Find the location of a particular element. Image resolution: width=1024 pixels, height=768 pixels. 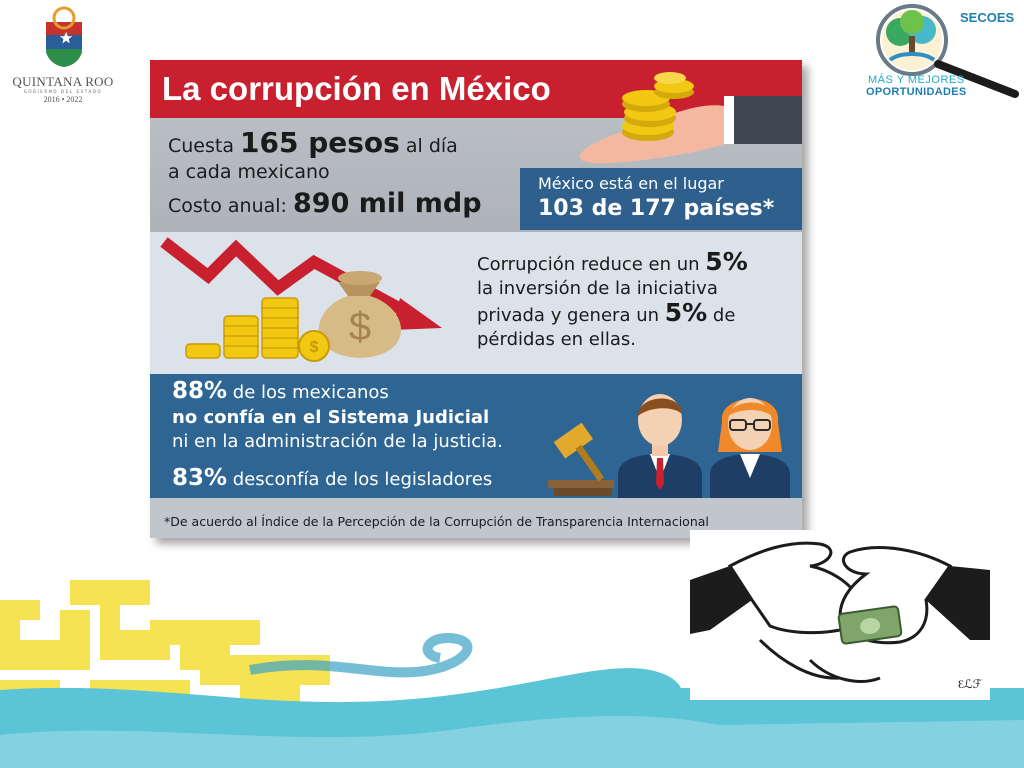

logo-subtitle: GOBIERNO DEL ESTADO is located at coordinates (63, 91).